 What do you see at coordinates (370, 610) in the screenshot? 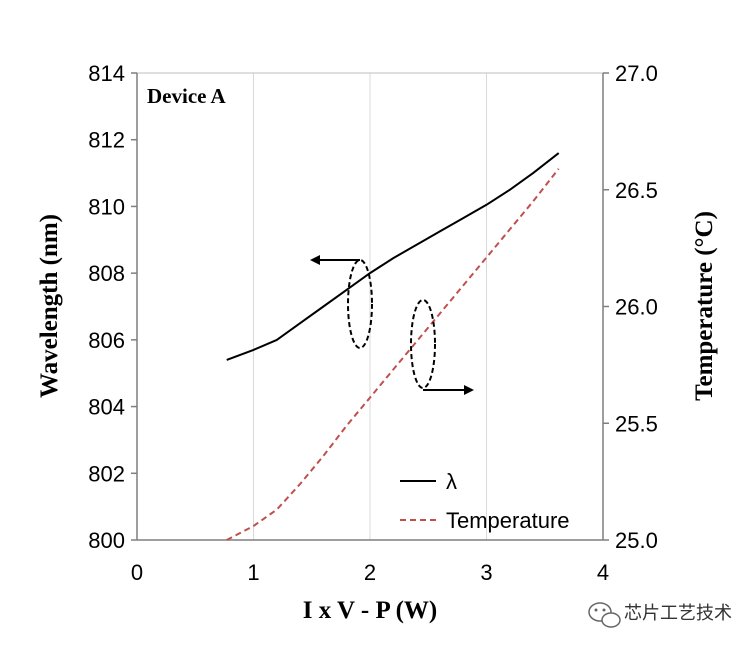
I see `x-axis-title: I x V - P (W)` at bounding box center [370, 610].